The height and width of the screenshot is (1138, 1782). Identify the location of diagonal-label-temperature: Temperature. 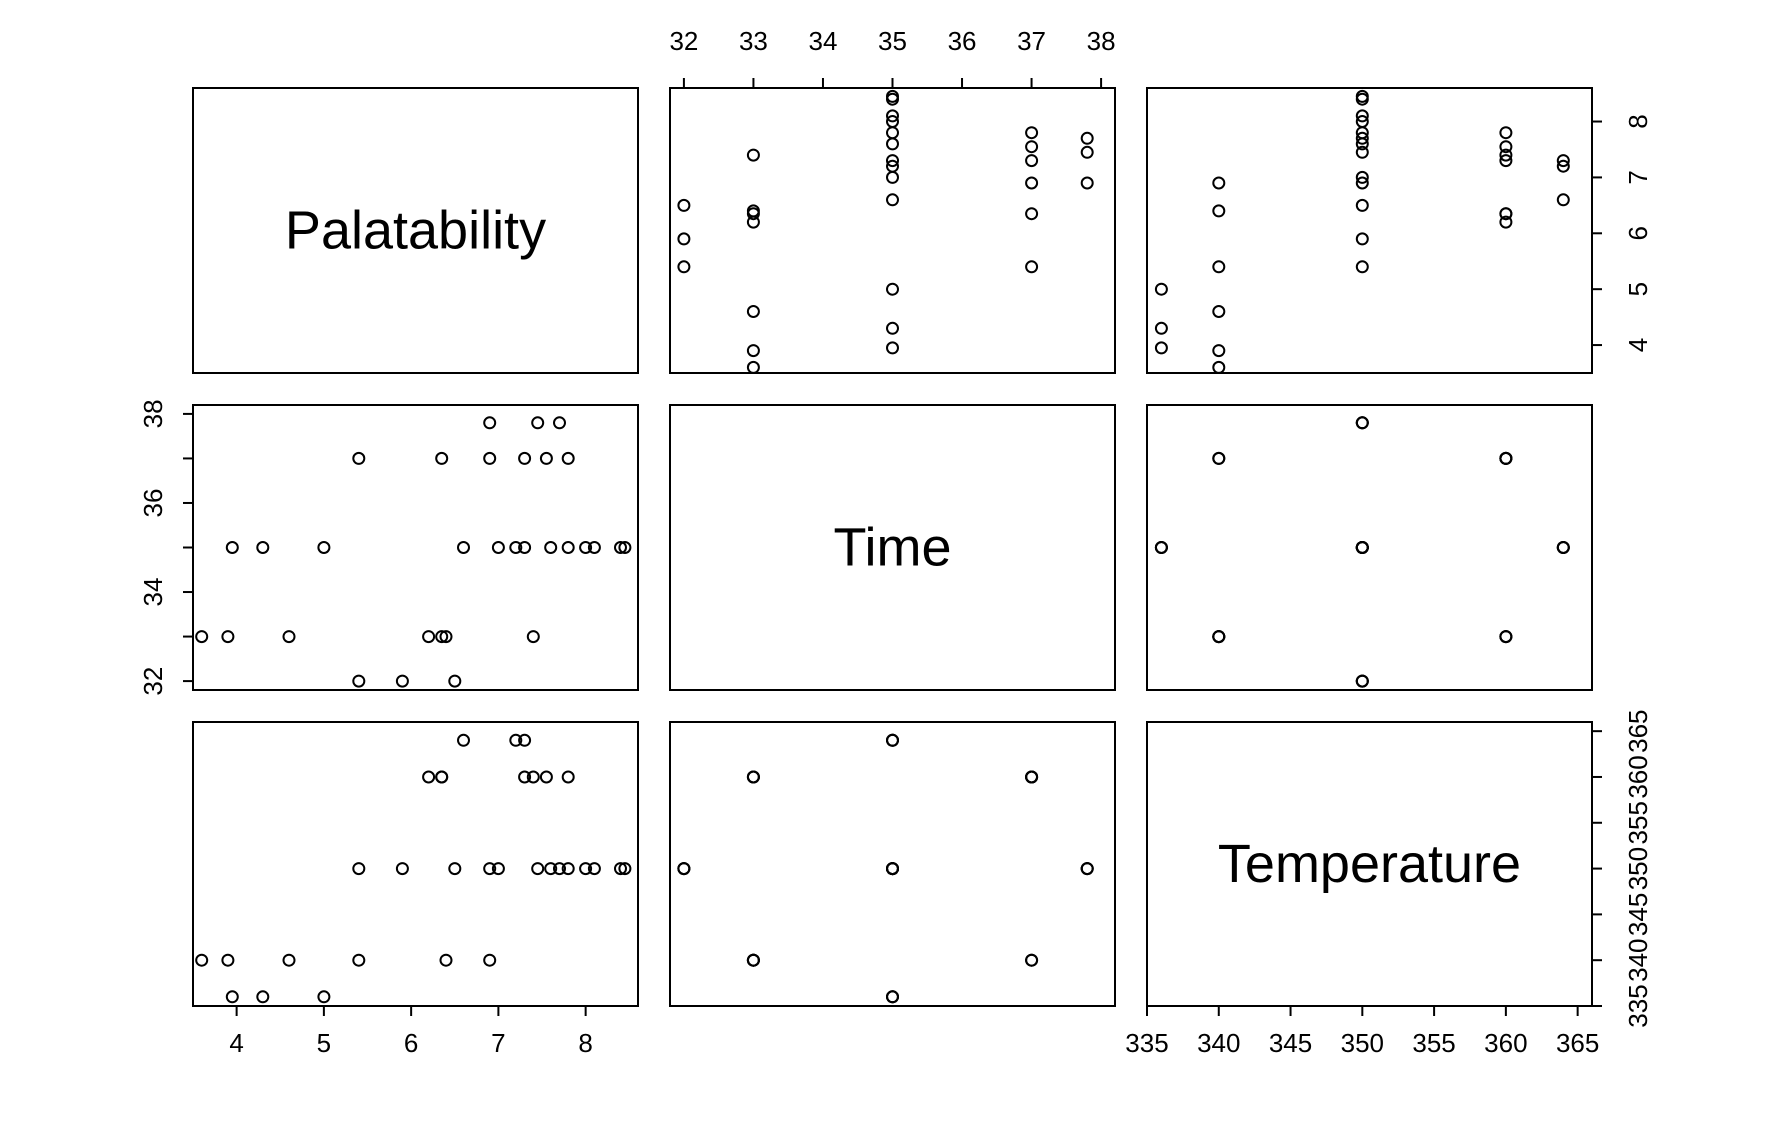
(1369, 864).